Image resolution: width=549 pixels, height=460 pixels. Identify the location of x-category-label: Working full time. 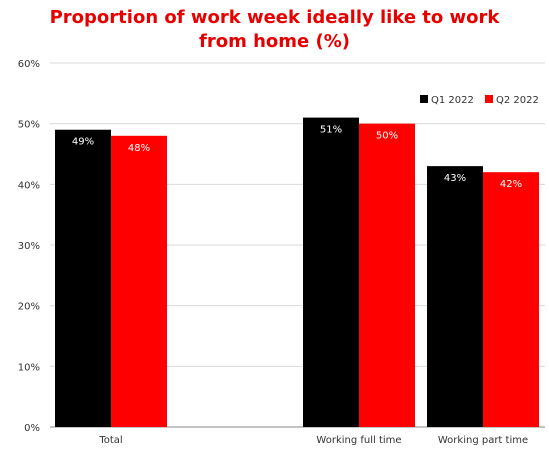
(358, 440).